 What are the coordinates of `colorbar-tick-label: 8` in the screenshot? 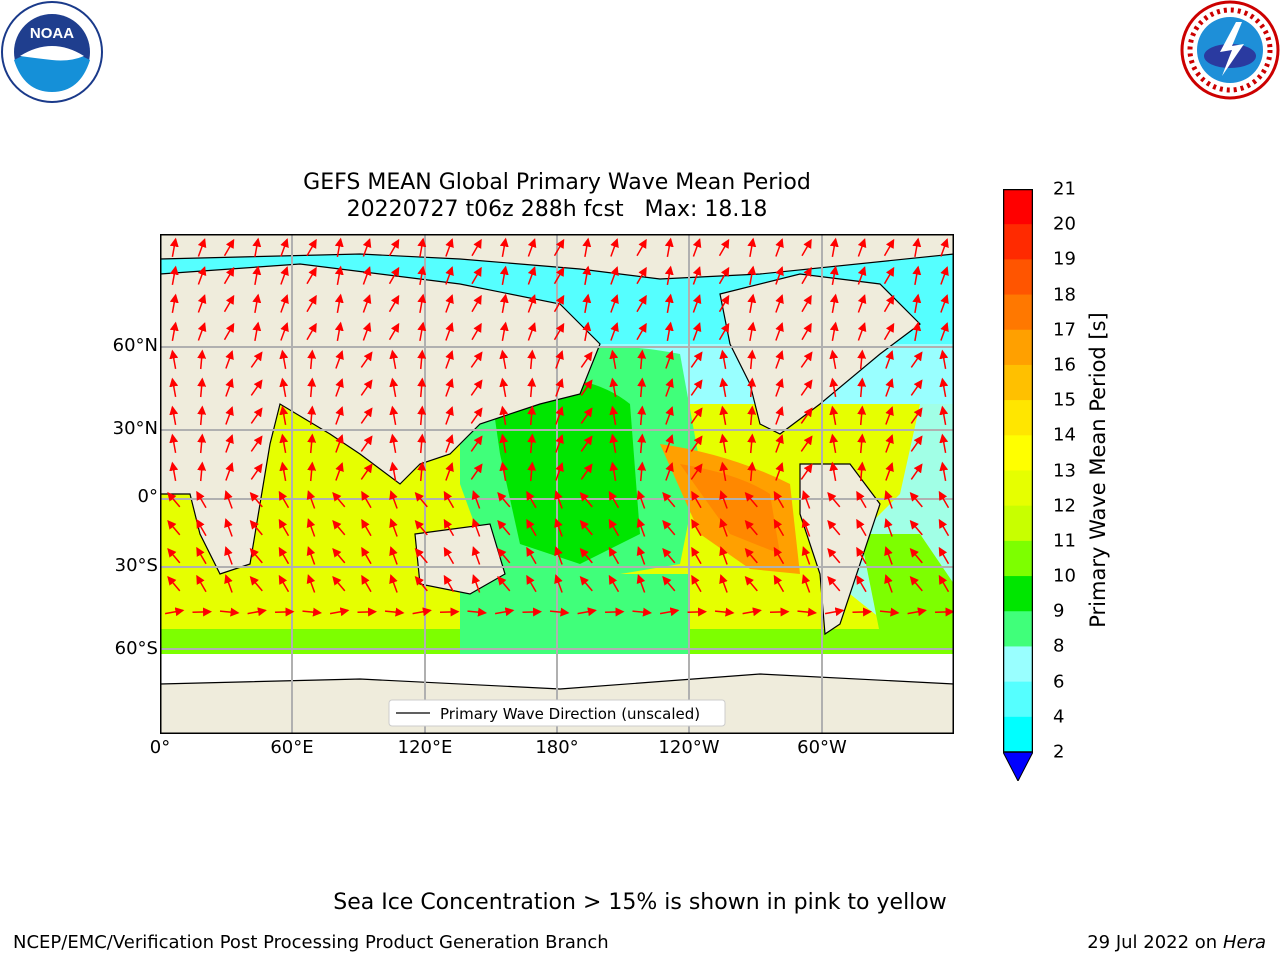 It's located at (1059, 646).